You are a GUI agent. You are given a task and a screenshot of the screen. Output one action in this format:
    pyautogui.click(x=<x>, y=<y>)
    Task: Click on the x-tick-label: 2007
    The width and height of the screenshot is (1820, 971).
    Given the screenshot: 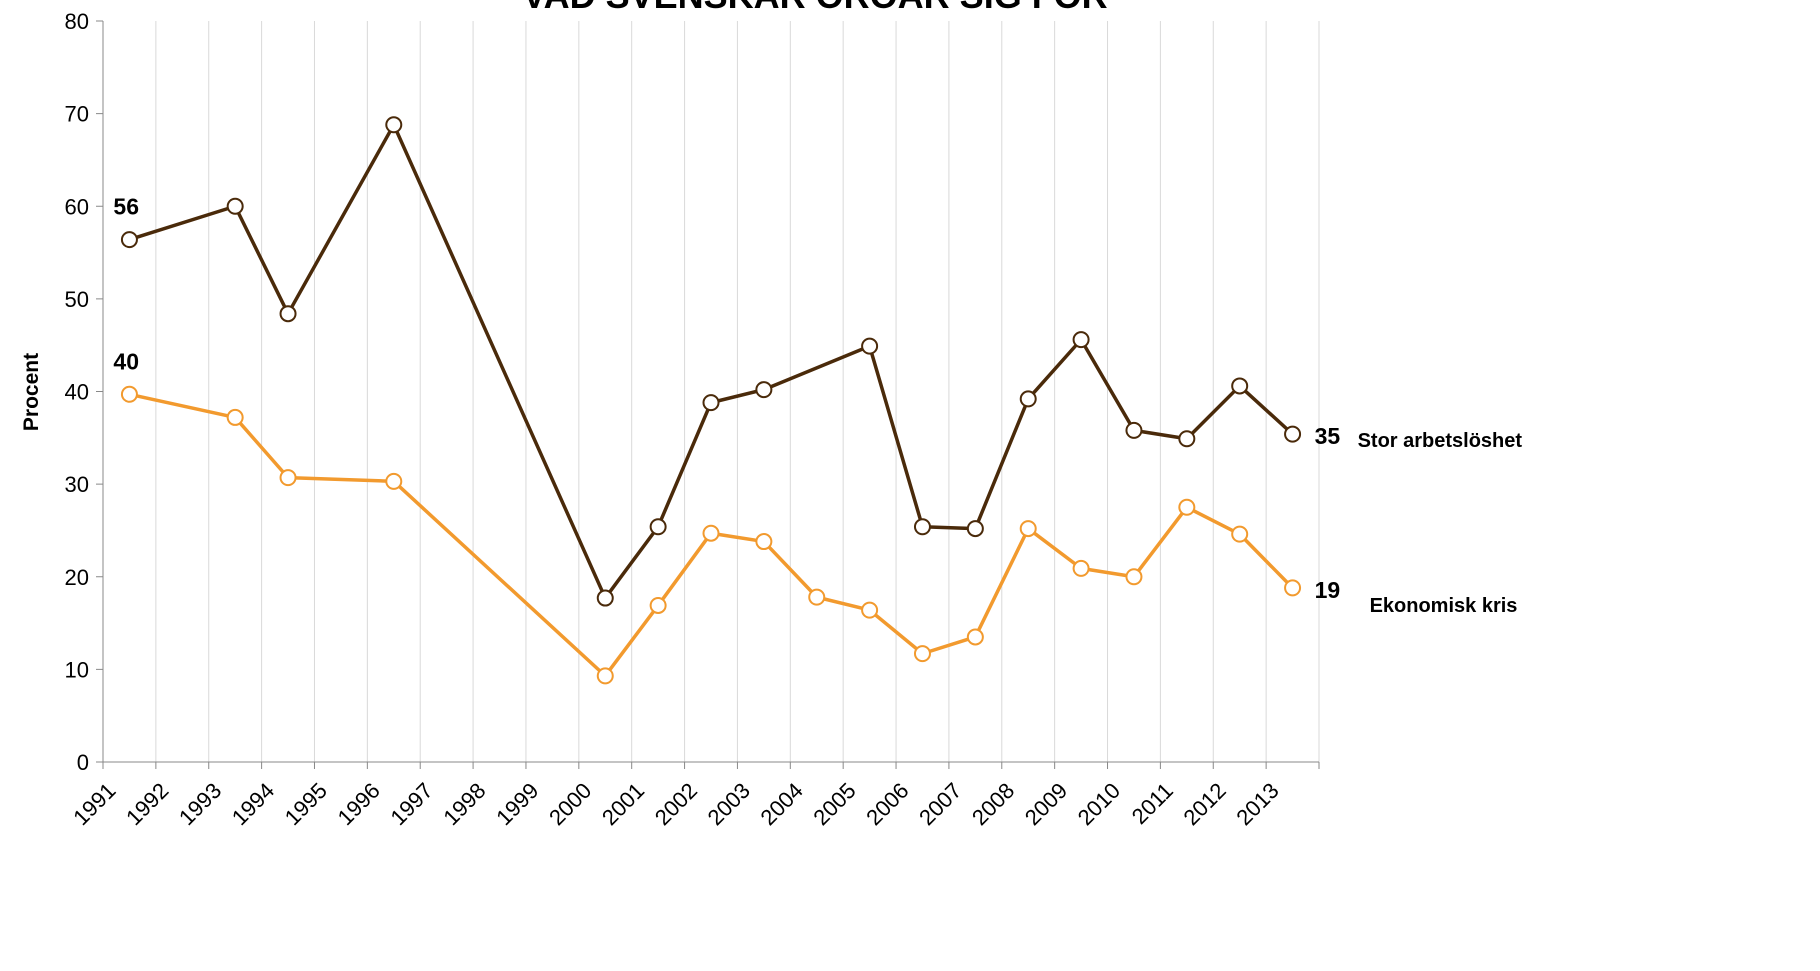 What is the action you would take?
    pyautogui.click(x=940, y=804)
    